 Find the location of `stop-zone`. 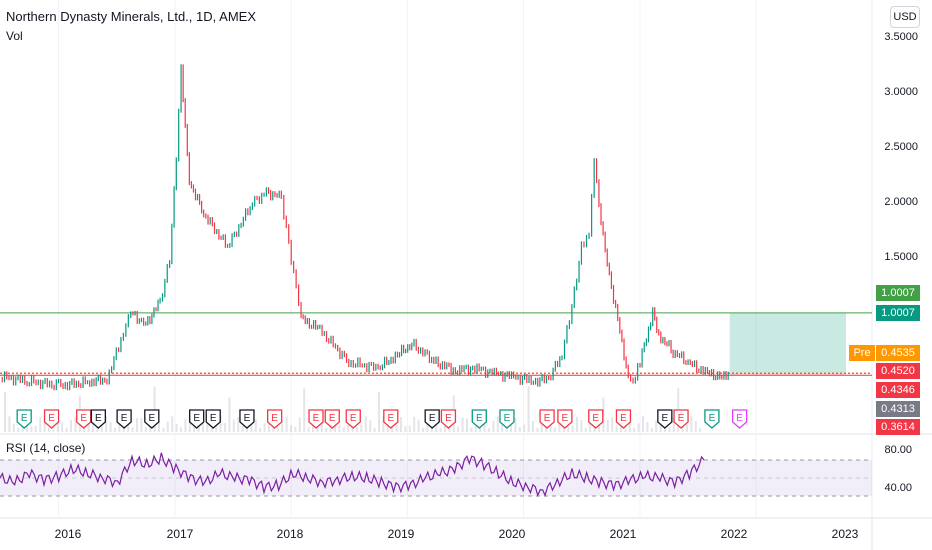

stop-zone is located at coordinates (787, 374).